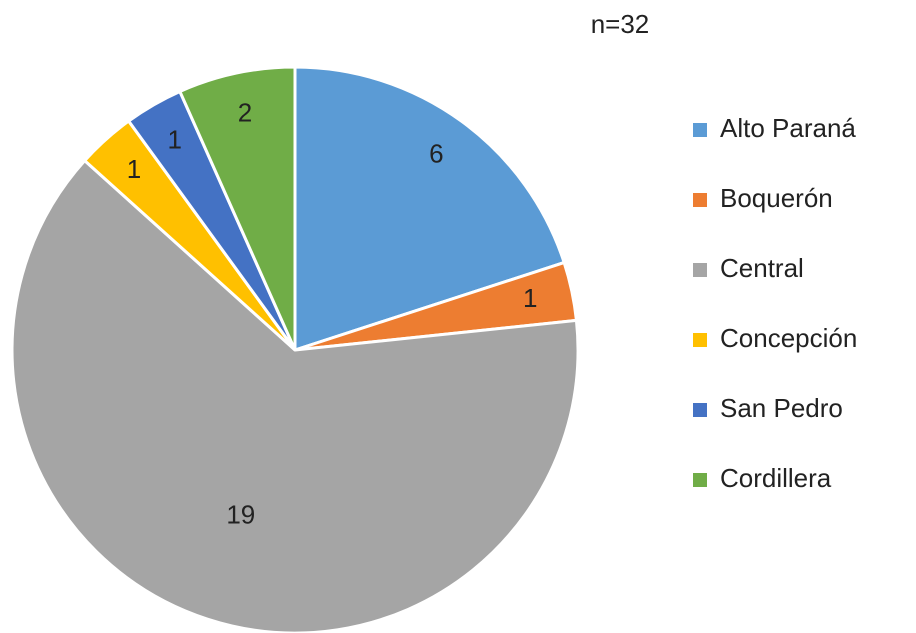 The image size is (916, 633). What do you see at coordinates (436, 153) in the screenshot?
I see `data-label: 6` at bounding box center [436, 153].